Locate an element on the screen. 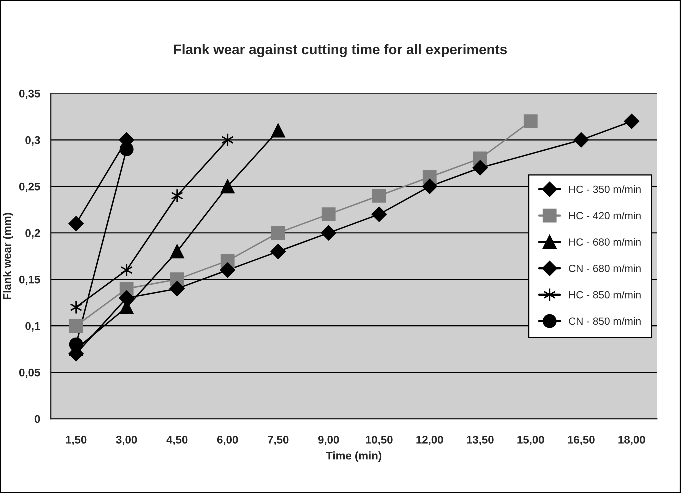 Image resolution: width=681 pixels, height=493 pixels. x-tick-label: 12,00 is located at coordinates (430, 441).